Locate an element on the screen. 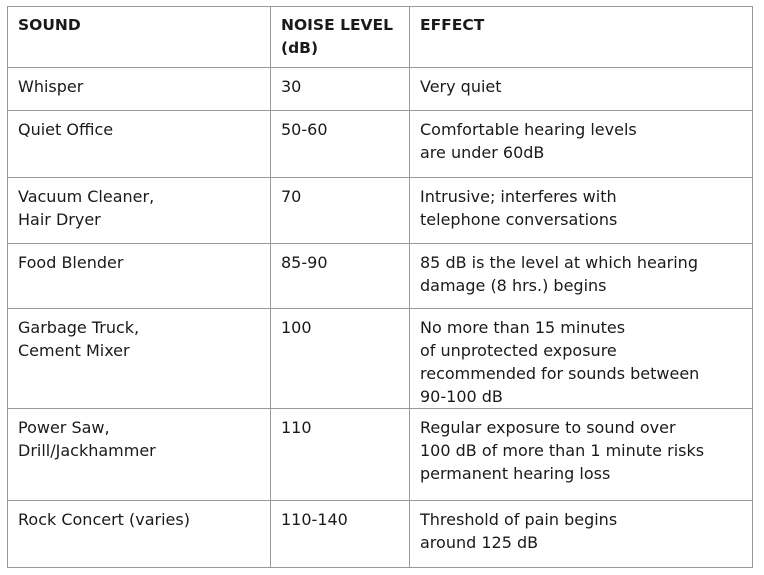 The width and height of the screenshot is (764, 575). effect-cell: Threshold of pain begins around 125 dB is located at coordinates (581, 534).